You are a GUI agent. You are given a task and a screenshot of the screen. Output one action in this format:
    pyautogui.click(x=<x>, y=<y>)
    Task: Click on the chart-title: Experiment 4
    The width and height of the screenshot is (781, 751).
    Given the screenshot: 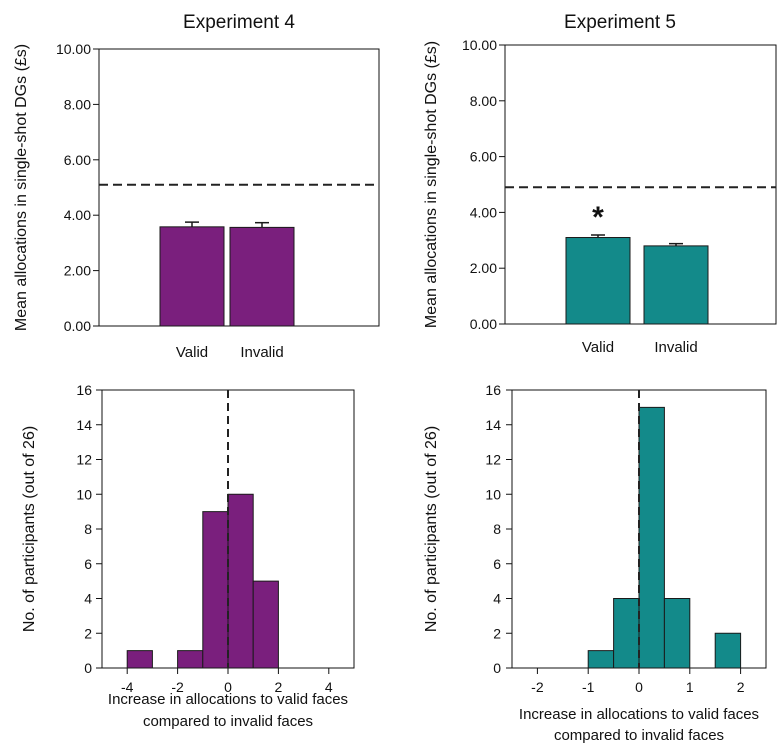 What is the action you would take?
    pyautogui.click(x=239, y=22)
    